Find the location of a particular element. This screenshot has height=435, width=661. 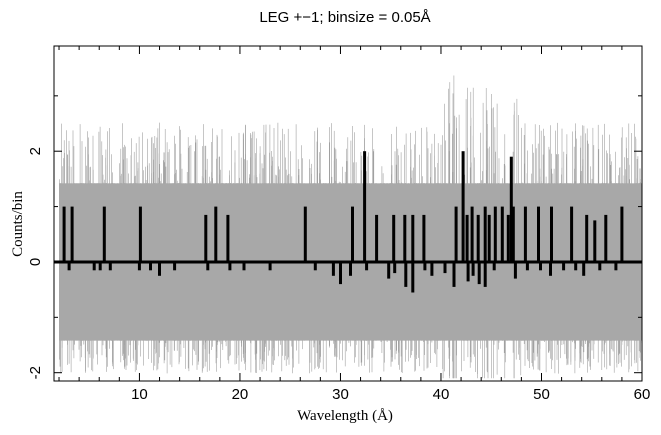

y-tick-label: 0 is located at coordinates (35, 262).